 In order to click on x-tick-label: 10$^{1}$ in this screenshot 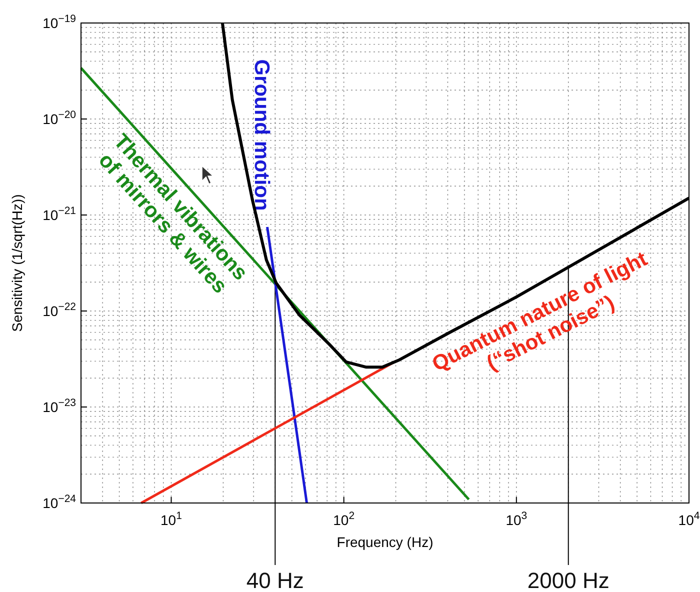, I will do `click(171, 519)`.